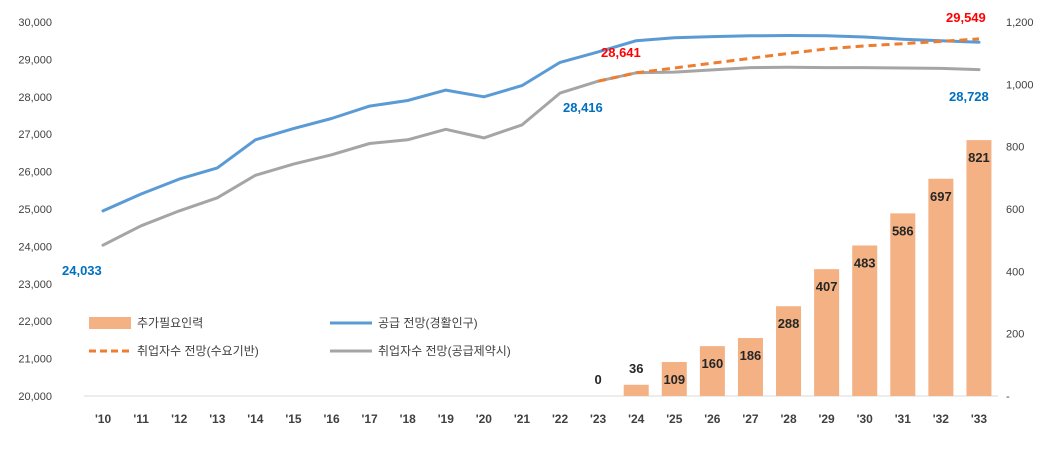 This screenshot has height=450, width=1053. What do you see at coordinates (179, 419) in the screenshot?
I see `x-tick-label: '12` at bounding box center [179, 419].